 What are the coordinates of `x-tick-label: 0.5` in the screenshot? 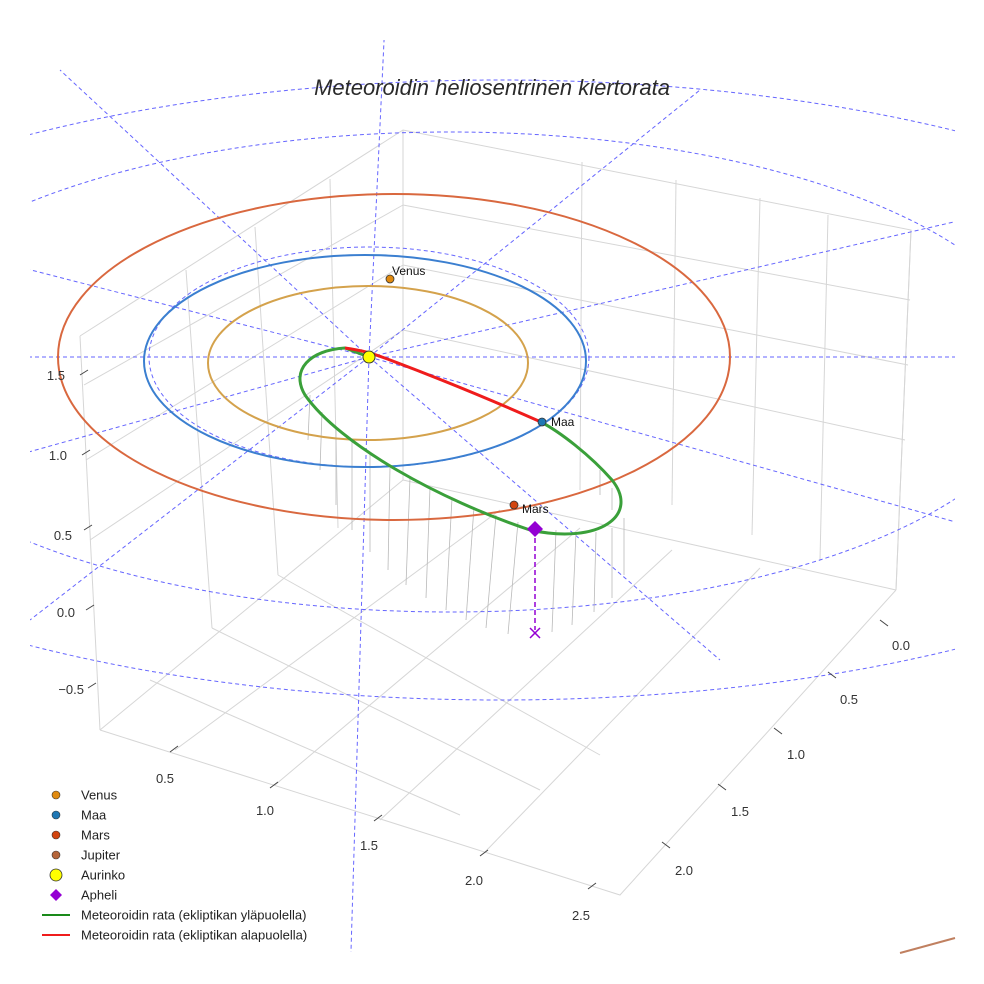 It's located at (165, 778).